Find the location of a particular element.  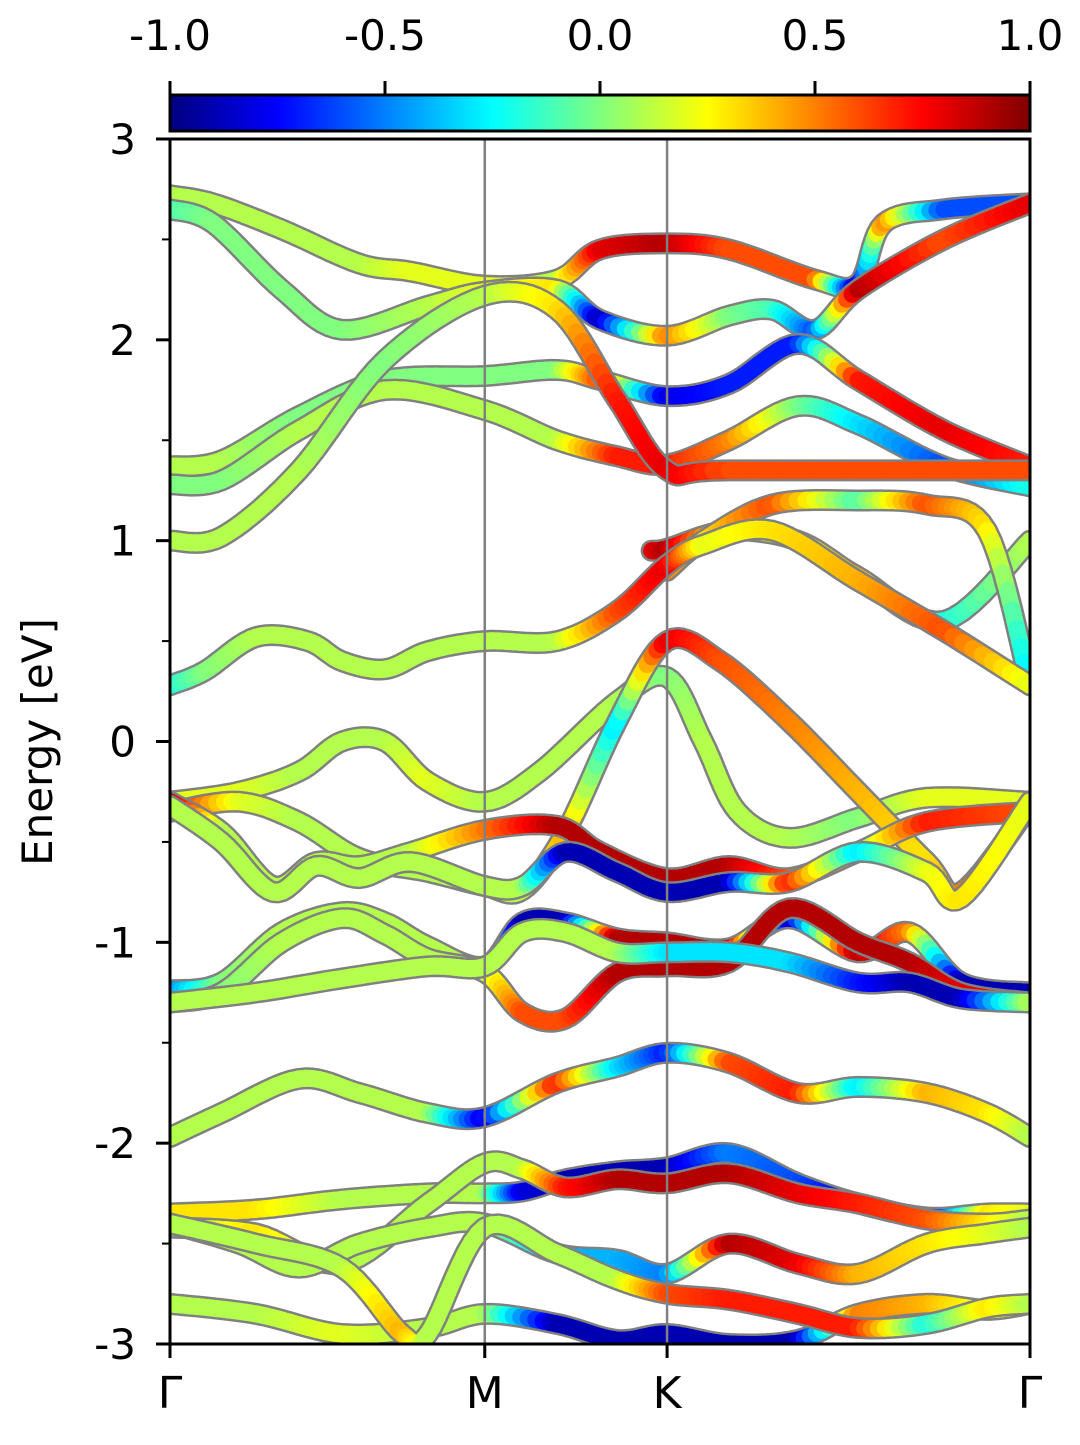

colorbar-tick-label: 0.0 is located at coordinates (600, 35).